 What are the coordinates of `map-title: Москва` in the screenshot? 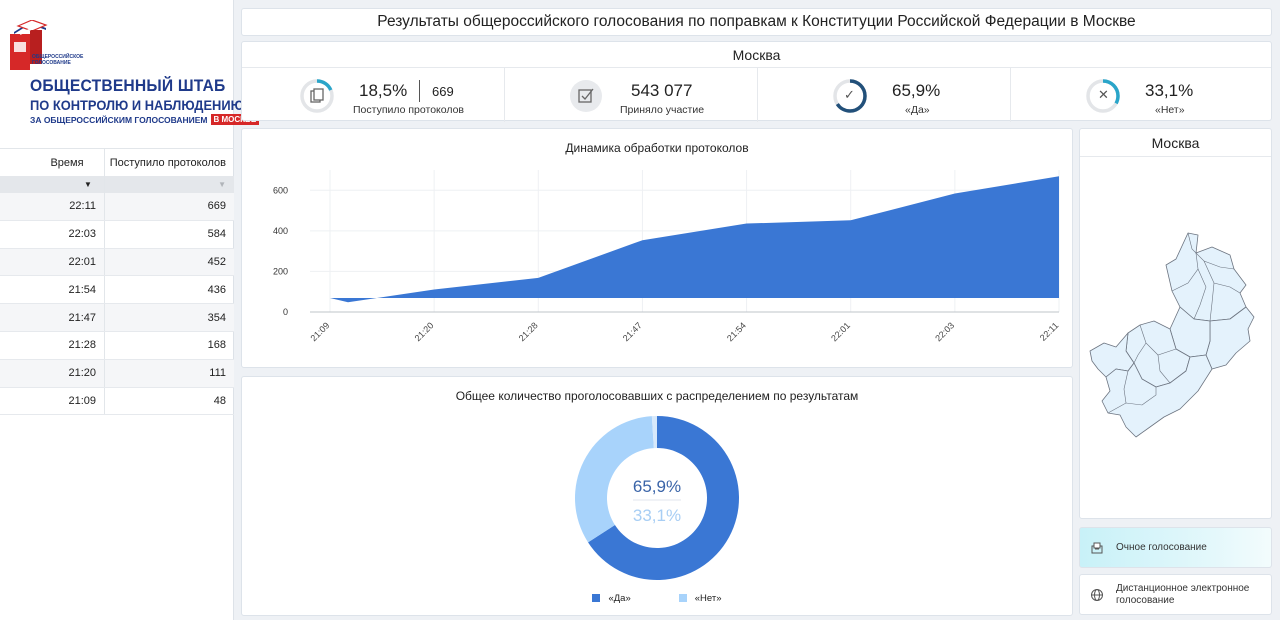 It's located at (1175, 143).